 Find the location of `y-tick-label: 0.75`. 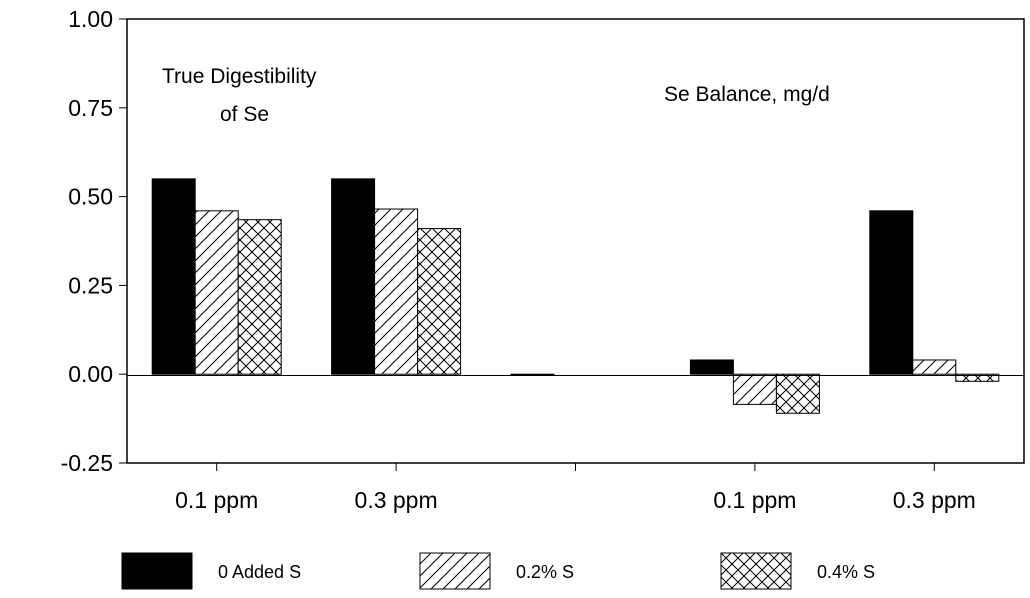

y-tick-label: 0.75 is located at coordinates (90, 108).